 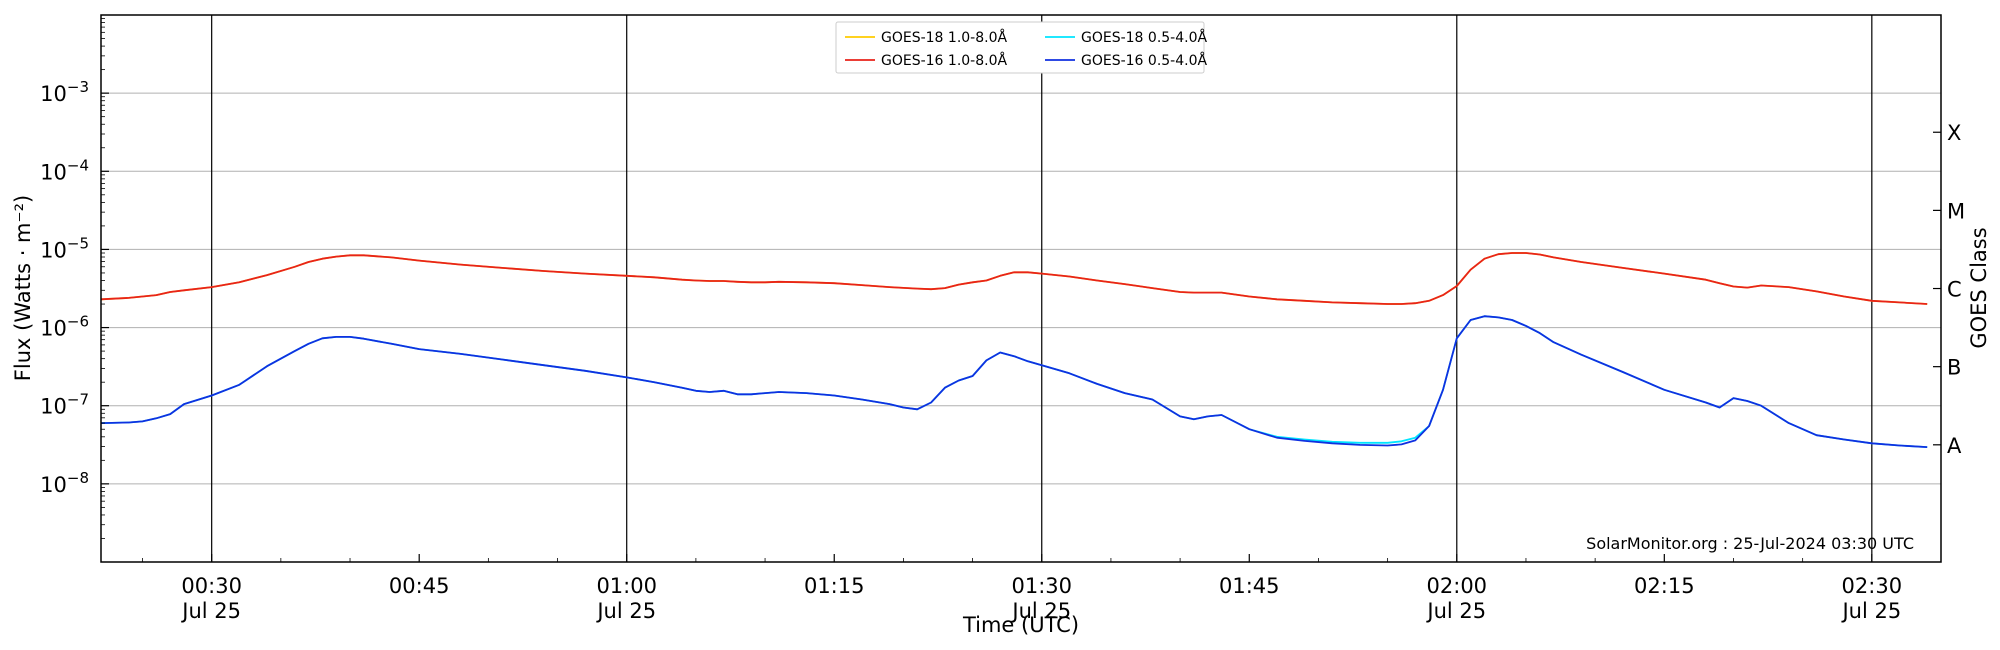 I want to click on legend-label: GOES-18 1.0-8.0Å, so click(x=944, y=37).